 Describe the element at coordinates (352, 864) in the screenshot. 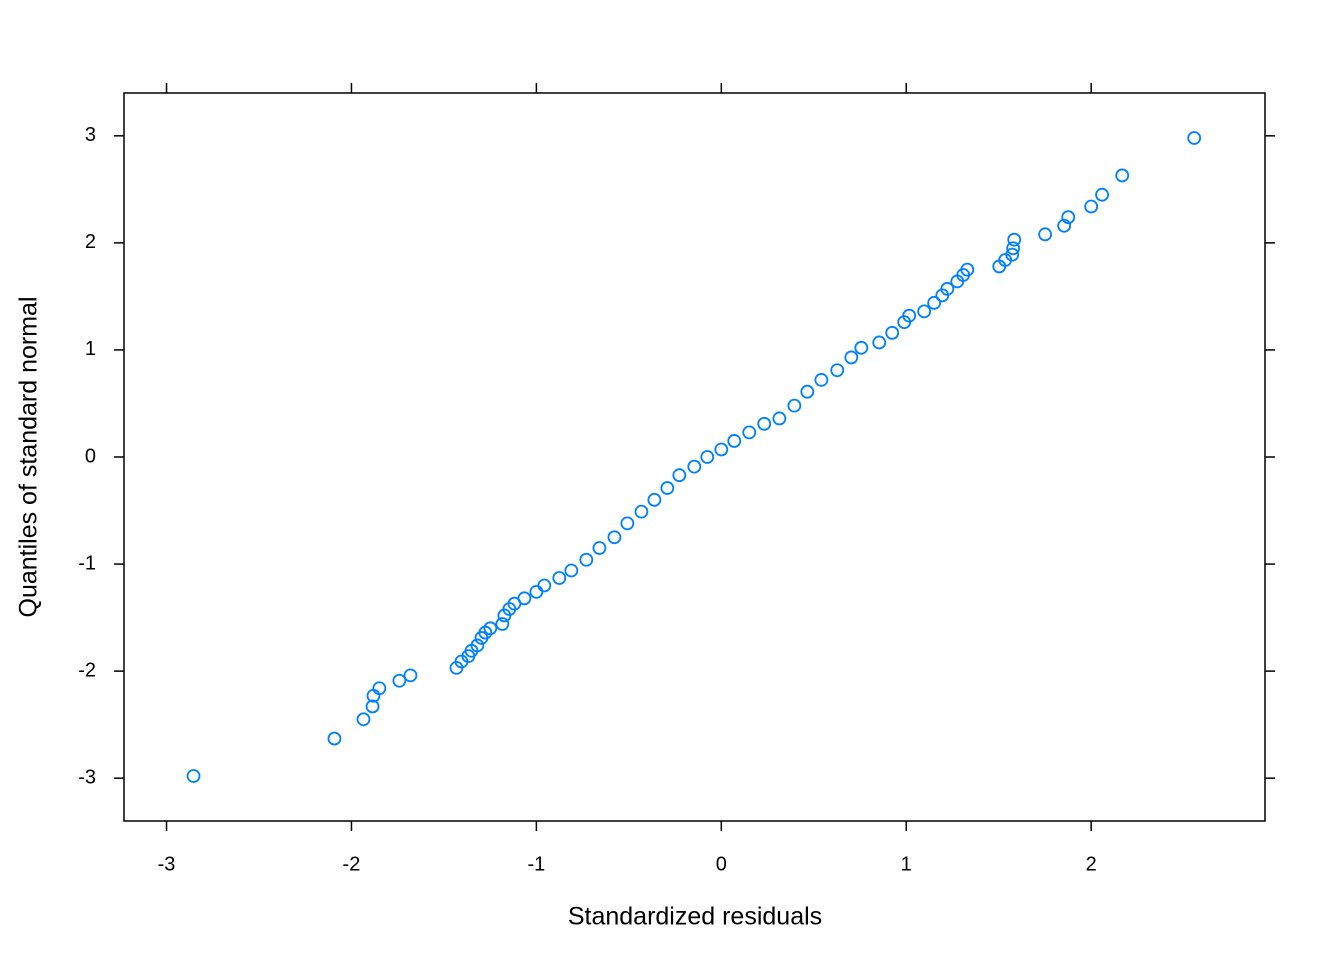

I see `x-tick-label: -2` at that location.